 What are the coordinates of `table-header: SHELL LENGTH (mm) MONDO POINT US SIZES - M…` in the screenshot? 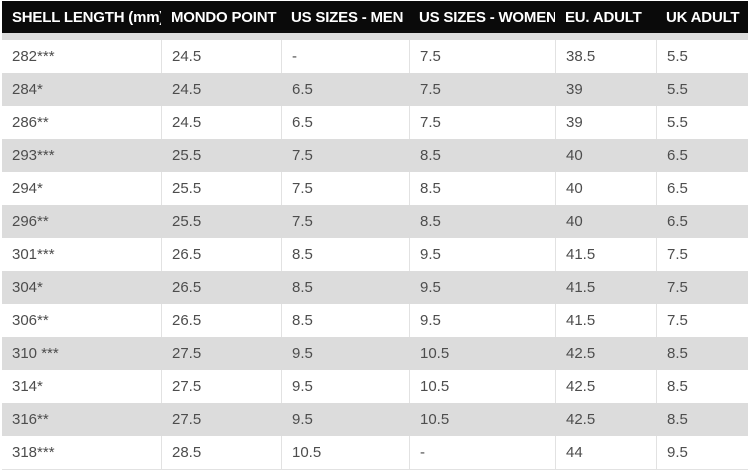 It's located at (375, 17).